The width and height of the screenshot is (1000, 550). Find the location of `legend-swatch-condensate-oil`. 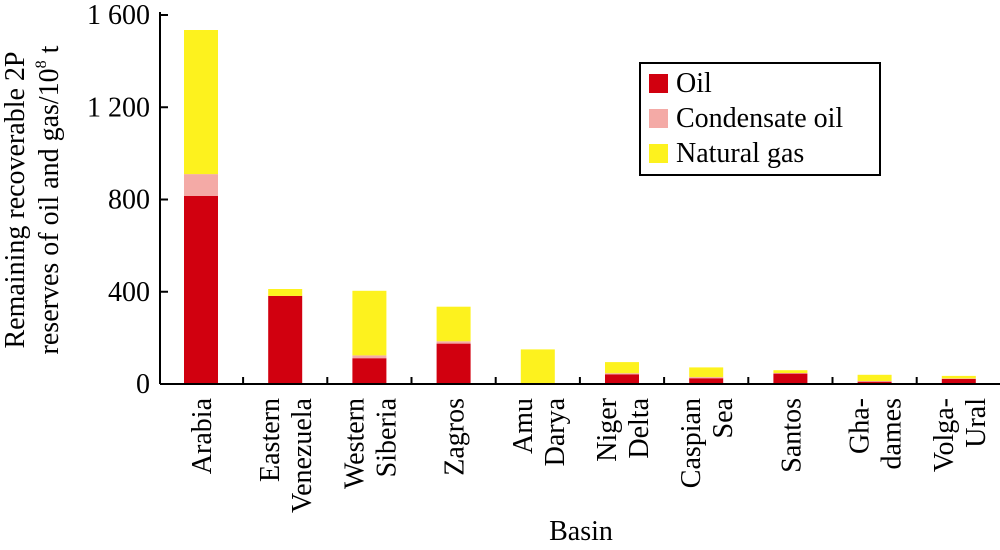

legend-swatch-condensate-oil is located at coordinates (658, 118).